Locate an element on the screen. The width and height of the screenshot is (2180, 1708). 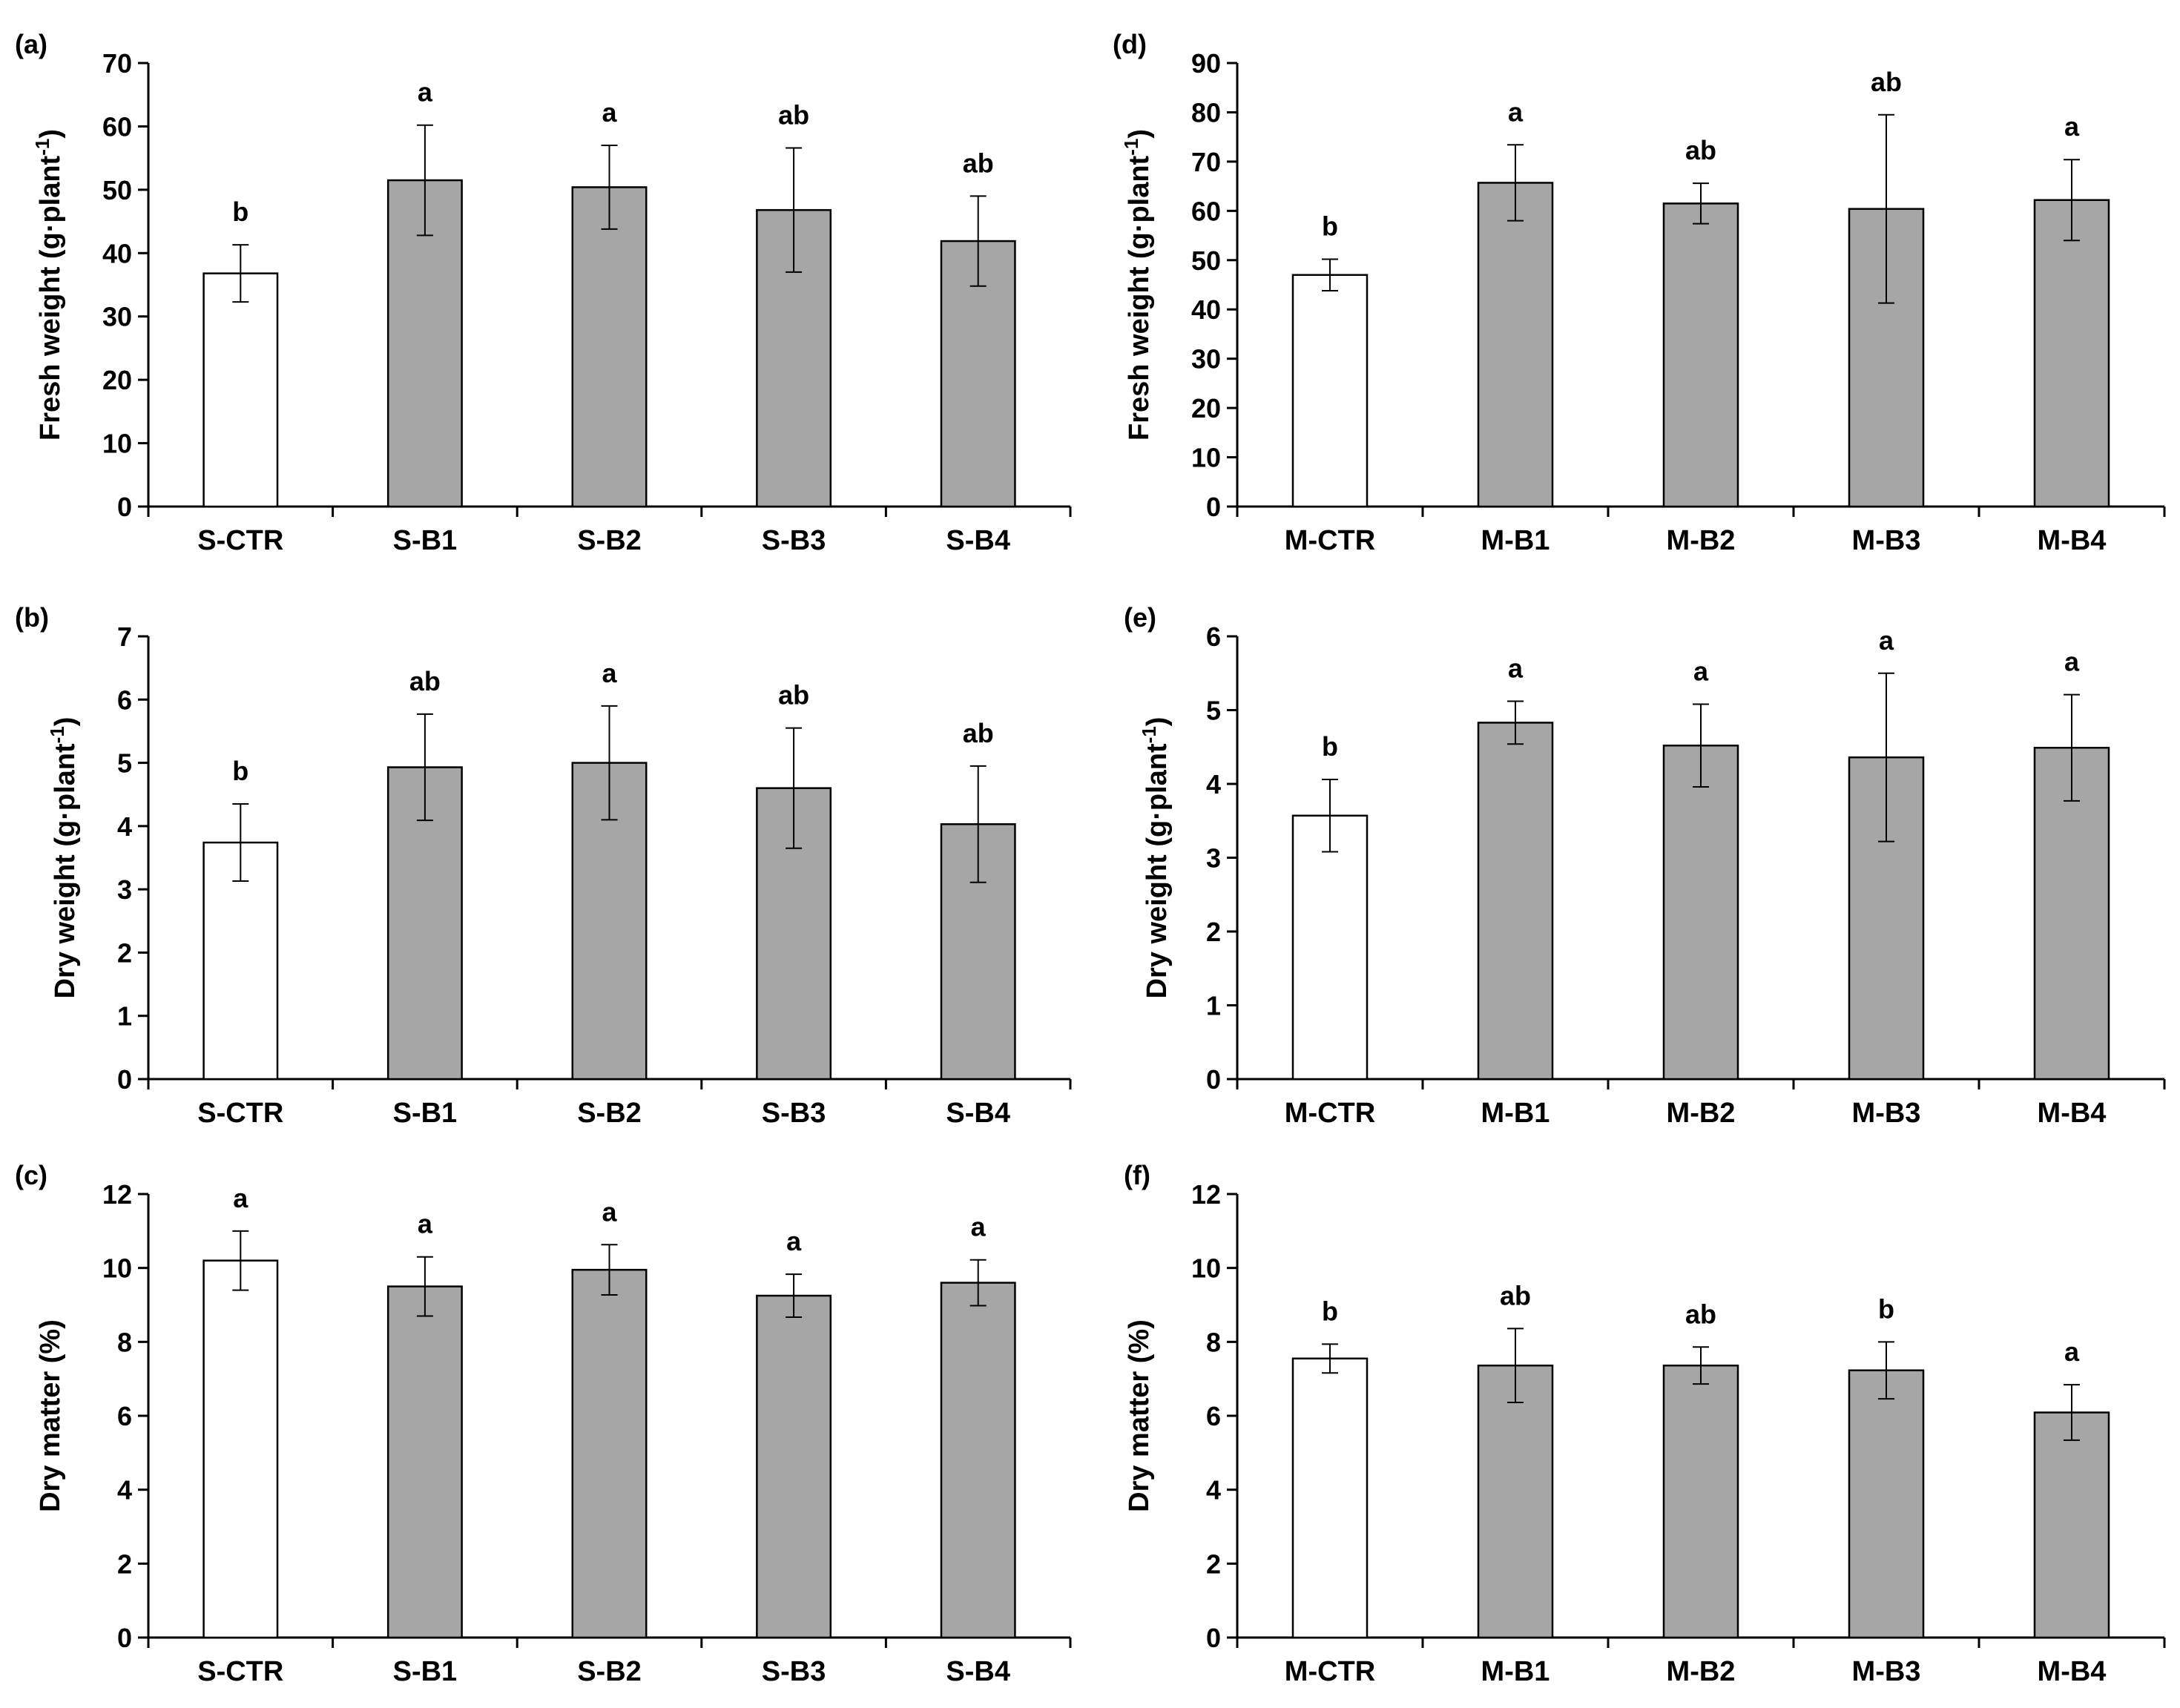
y-tick-label: 10 is located at coordinates (117, 444).